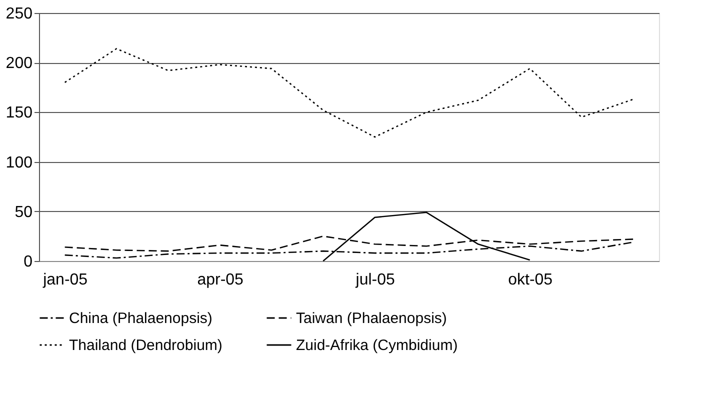  What do you see at coordinates (371, 318) in the screenshot?
I see `legend-label: Taiwan (Phalaenopsis)` at bounding box center [371, 318].